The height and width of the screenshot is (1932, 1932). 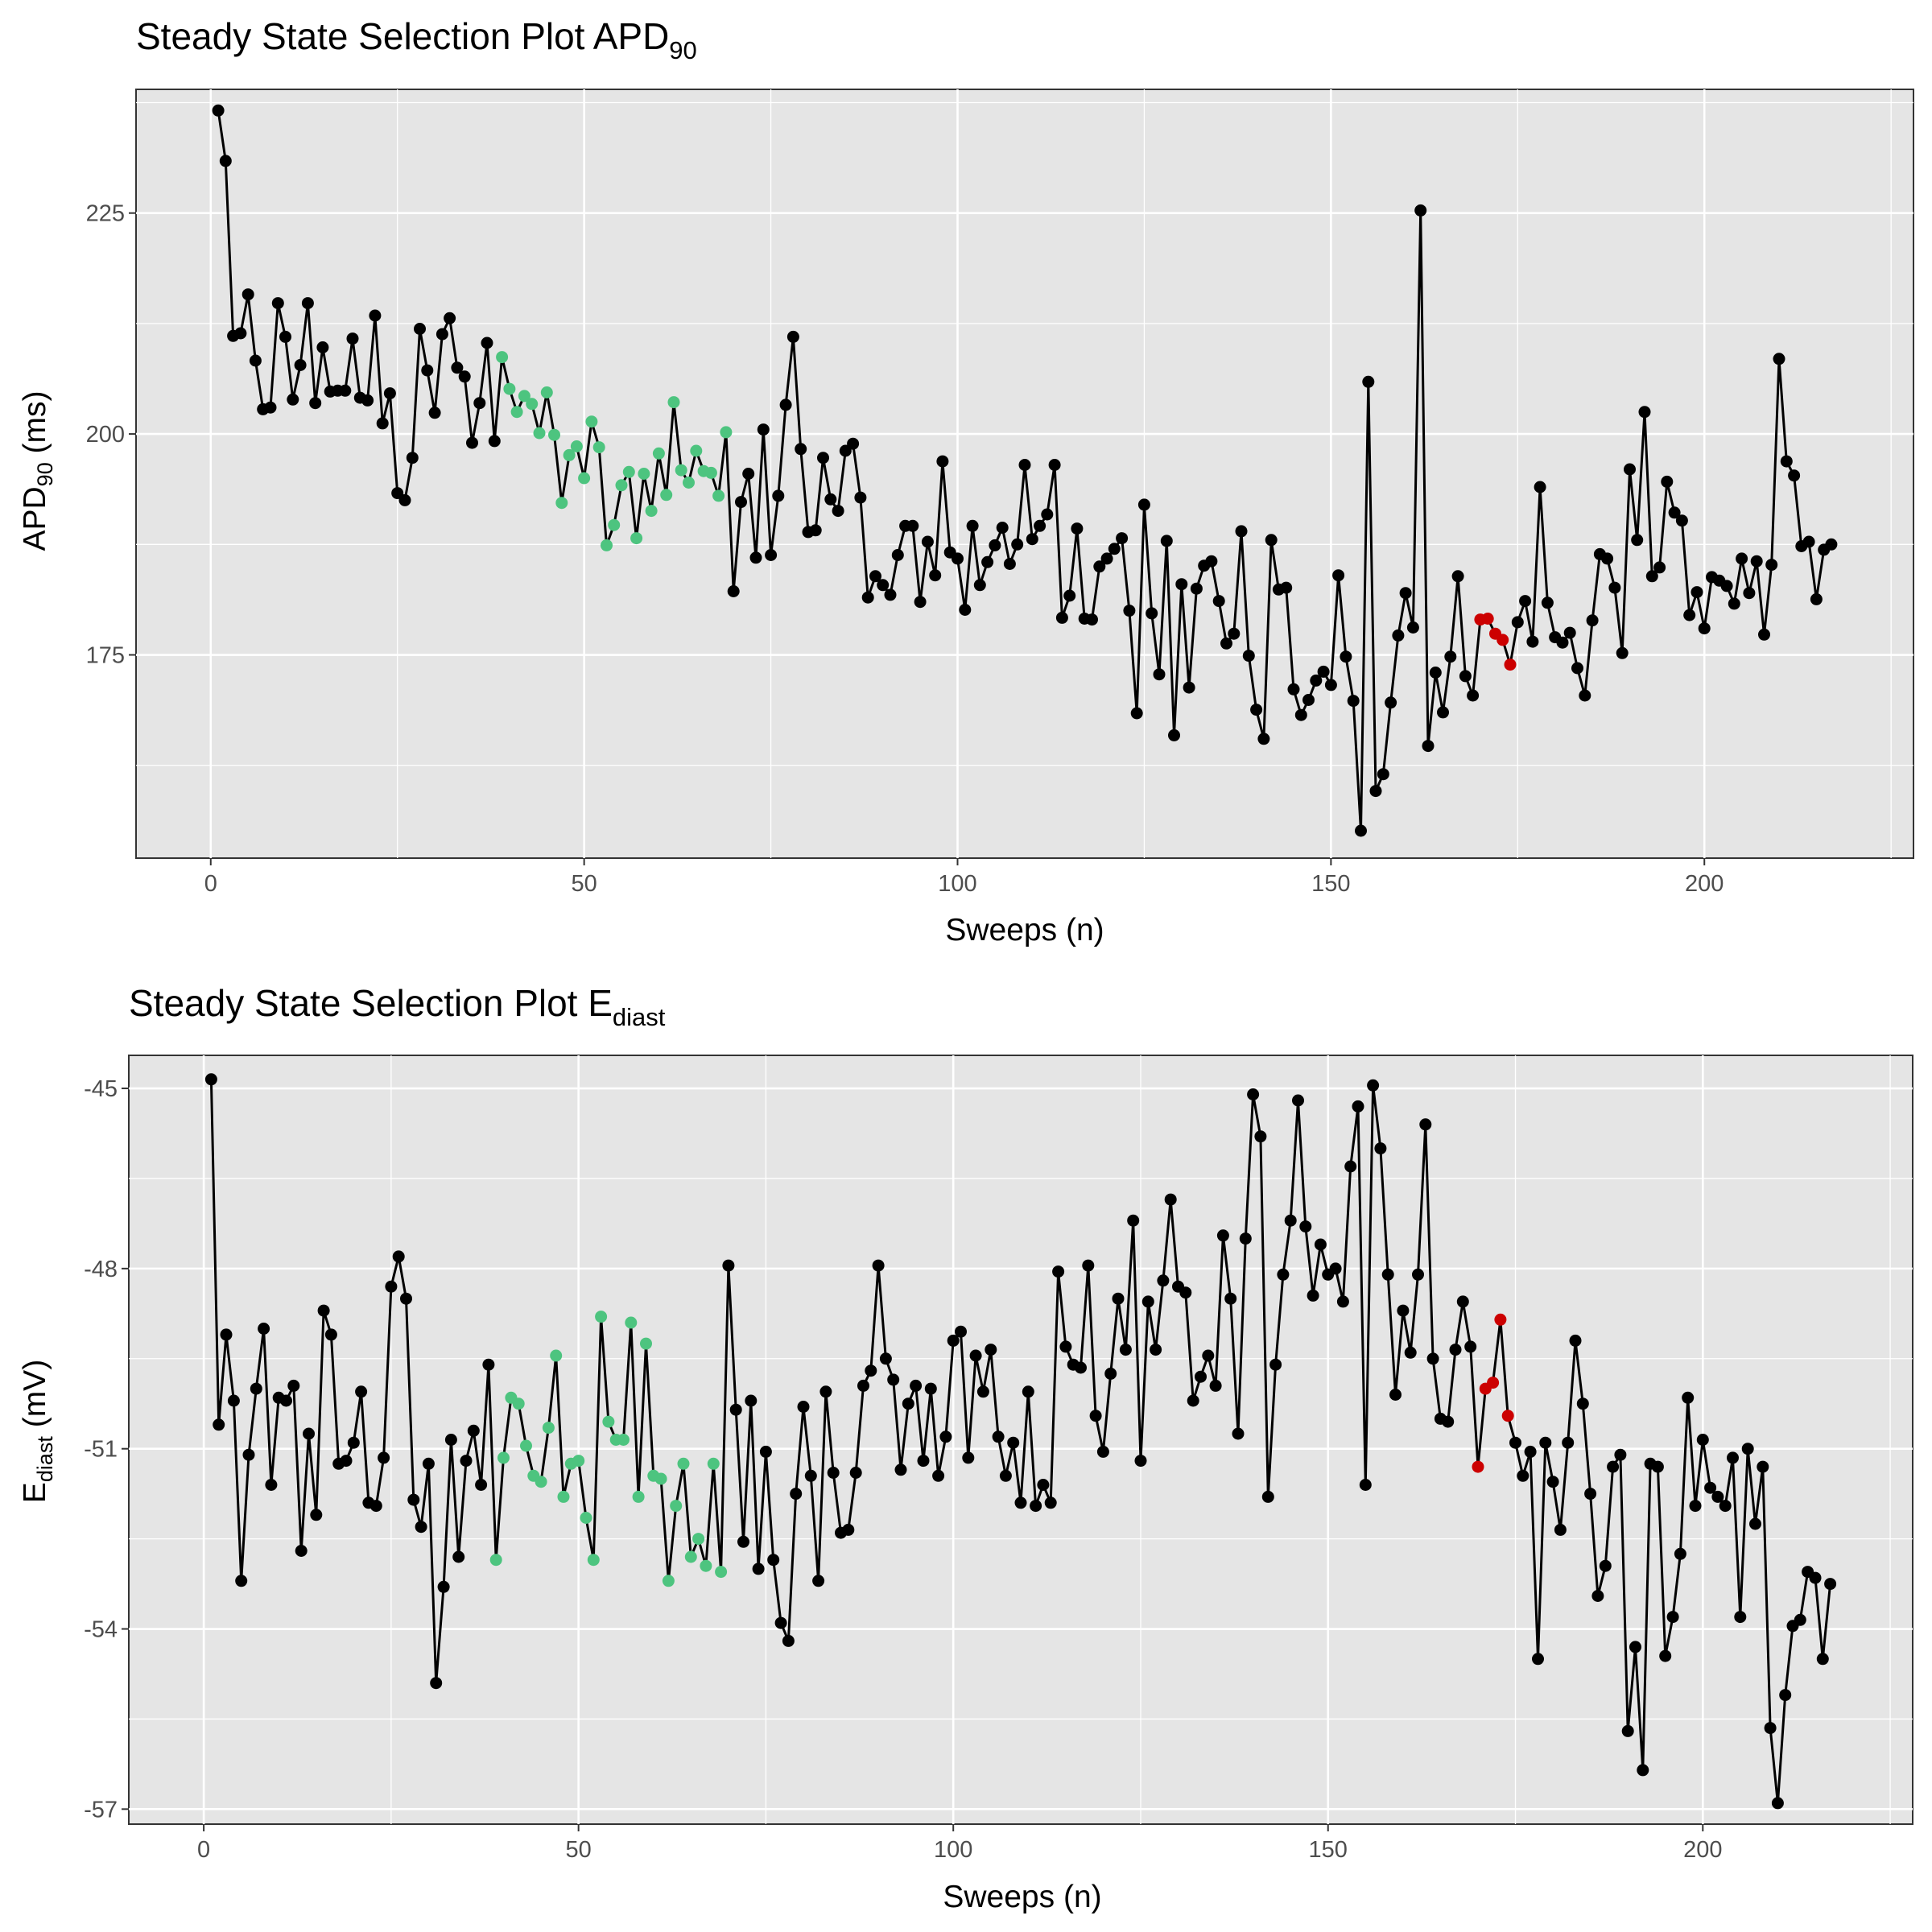 I want to click on ediast-x-tick-label: 0, so click(x=203, y=1850).